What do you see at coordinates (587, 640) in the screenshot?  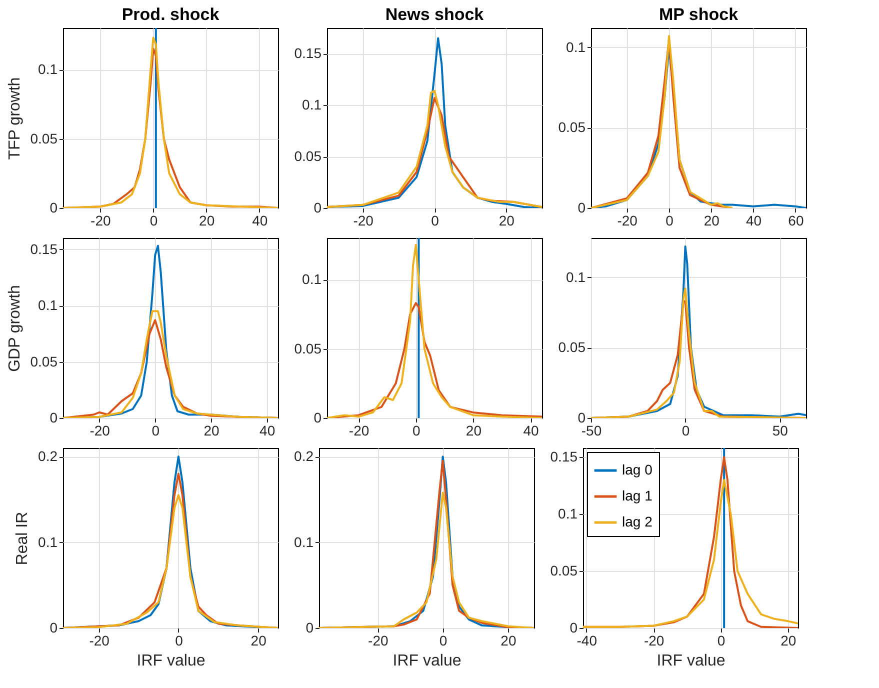 I see `x-tick-label: -40` at bounding box center [587, 640].